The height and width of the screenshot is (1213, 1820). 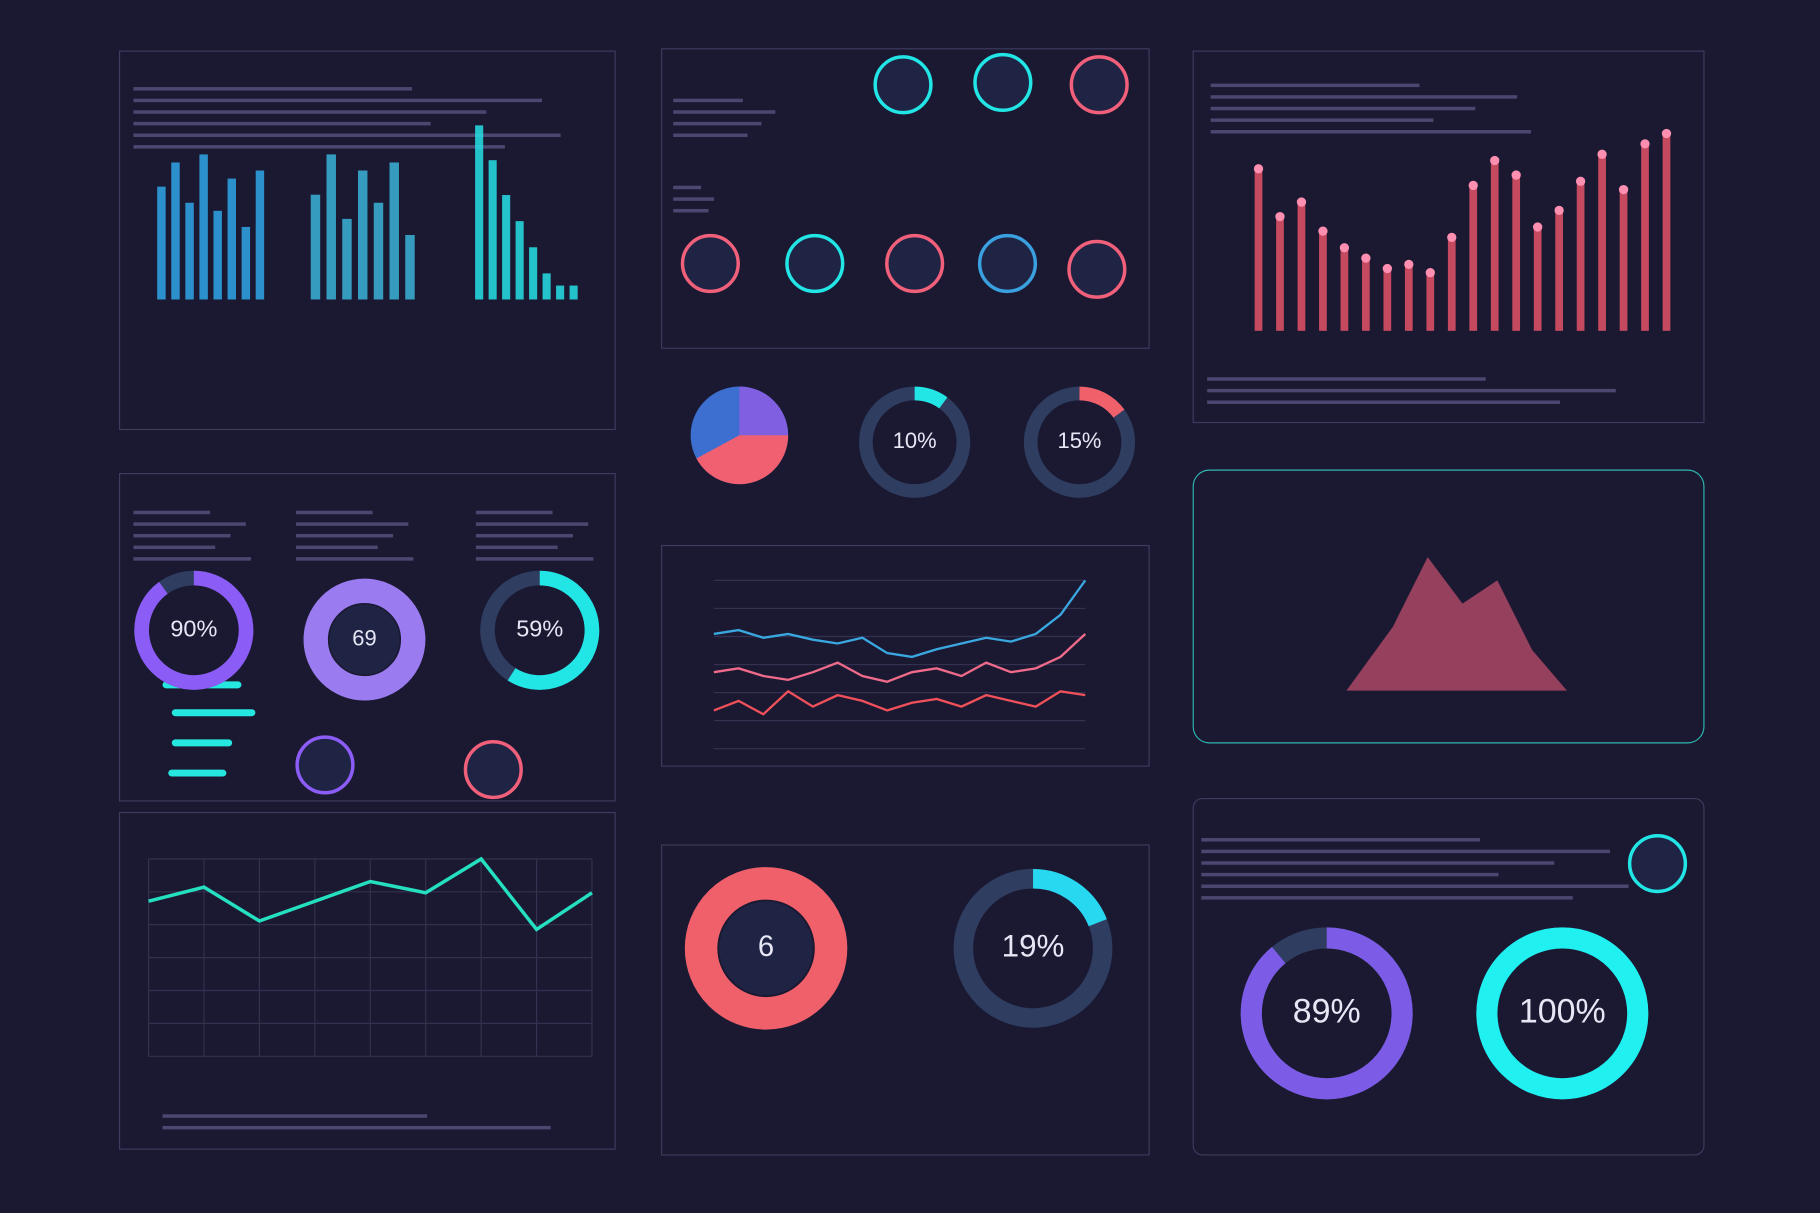 I want to click on donut-label: 6, so click(x=766, y=947).